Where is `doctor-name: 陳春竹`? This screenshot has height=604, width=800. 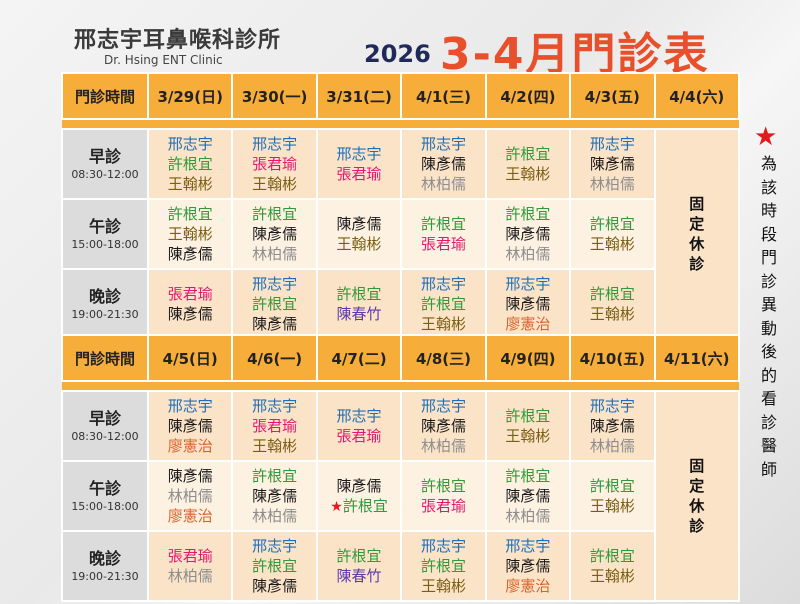
doctor-name: 陳春竹 is located at coordinates (359, 576).